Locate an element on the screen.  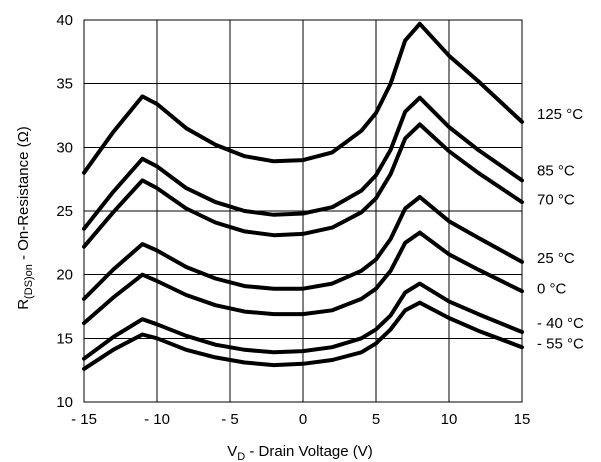
y-tick-label: 25 is located at coordinates (64, 211).